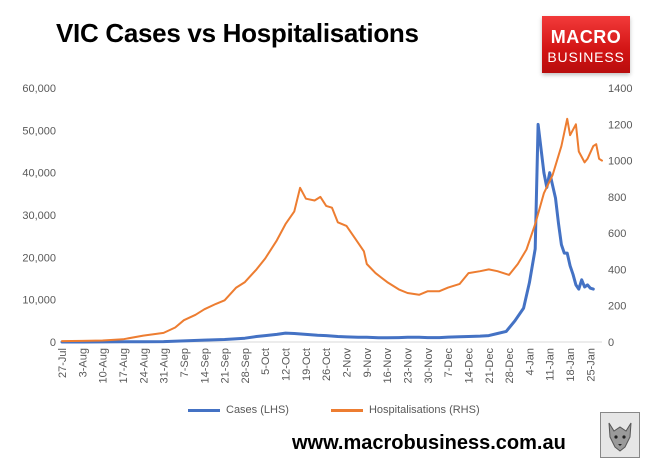 This screenshot has height=463, width=650. I want to click on y-left-tick-label: 20,000, so click(39, 258).